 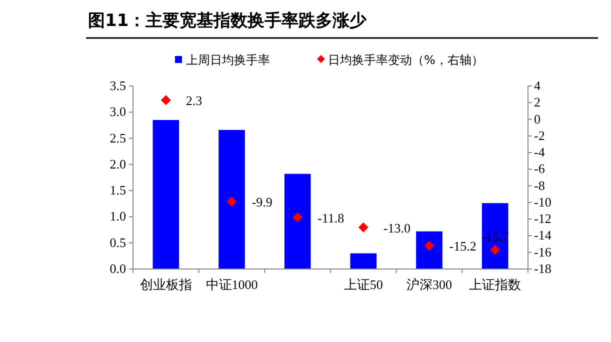 I want to click on y2-tick-label: -14, so click(x=543, y=235).